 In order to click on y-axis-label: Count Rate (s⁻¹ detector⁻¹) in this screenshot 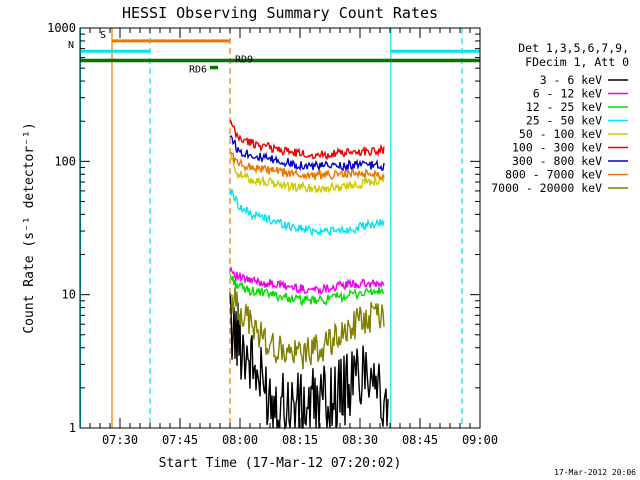, I will do `click(29, 227)`.